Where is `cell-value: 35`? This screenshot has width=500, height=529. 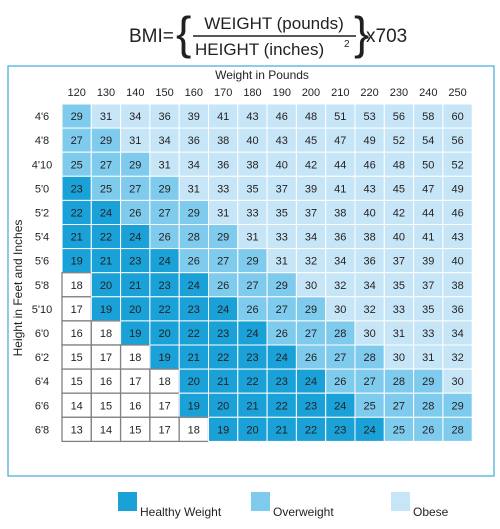 cell-value: 35 is located at coordinates (428, 310).